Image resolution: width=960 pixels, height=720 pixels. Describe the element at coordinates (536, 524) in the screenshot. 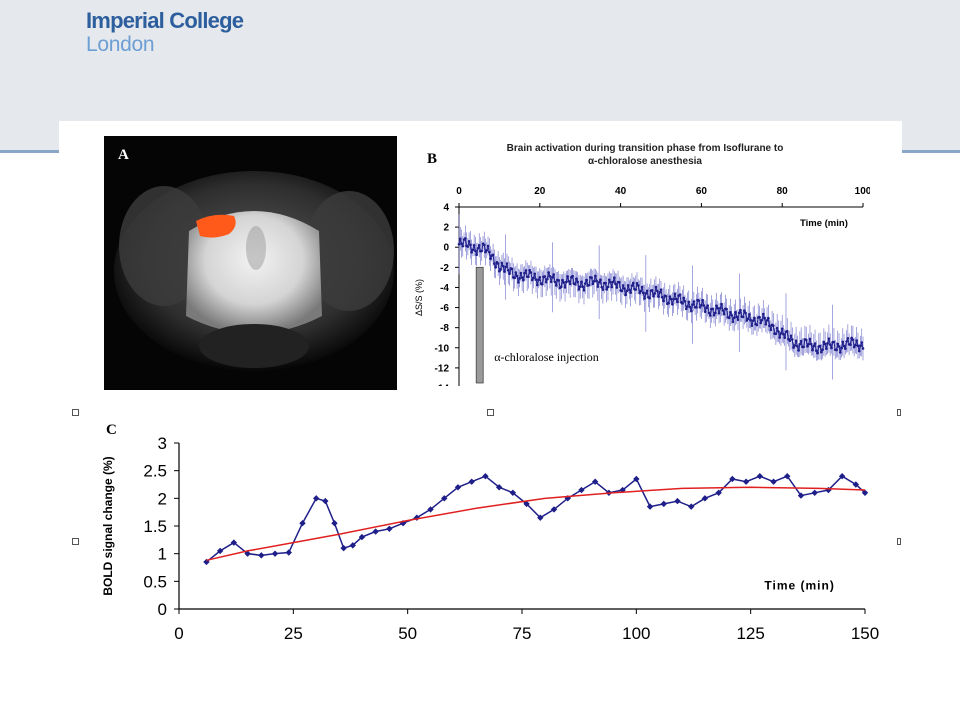

I see `fit-curve` at that location.